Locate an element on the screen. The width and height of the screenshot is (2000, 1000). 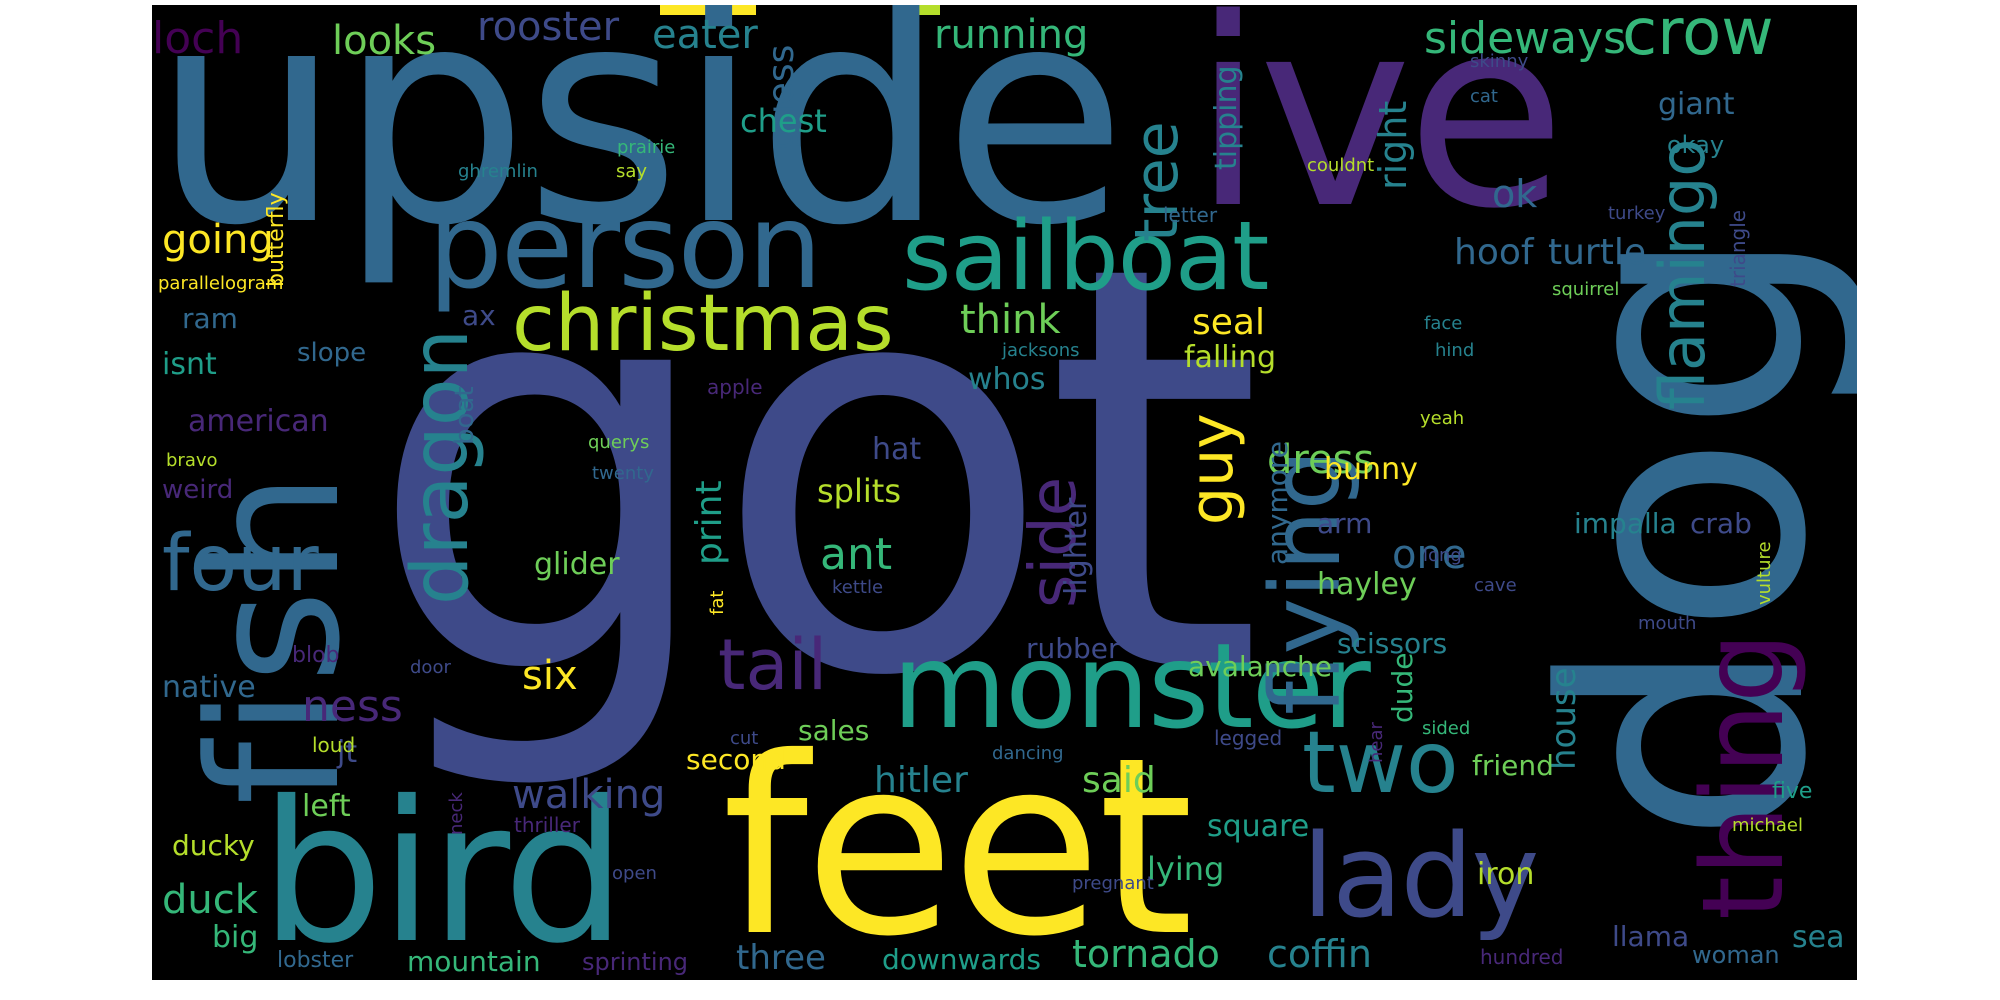
word: woman is located at coordinates (1736, 955).